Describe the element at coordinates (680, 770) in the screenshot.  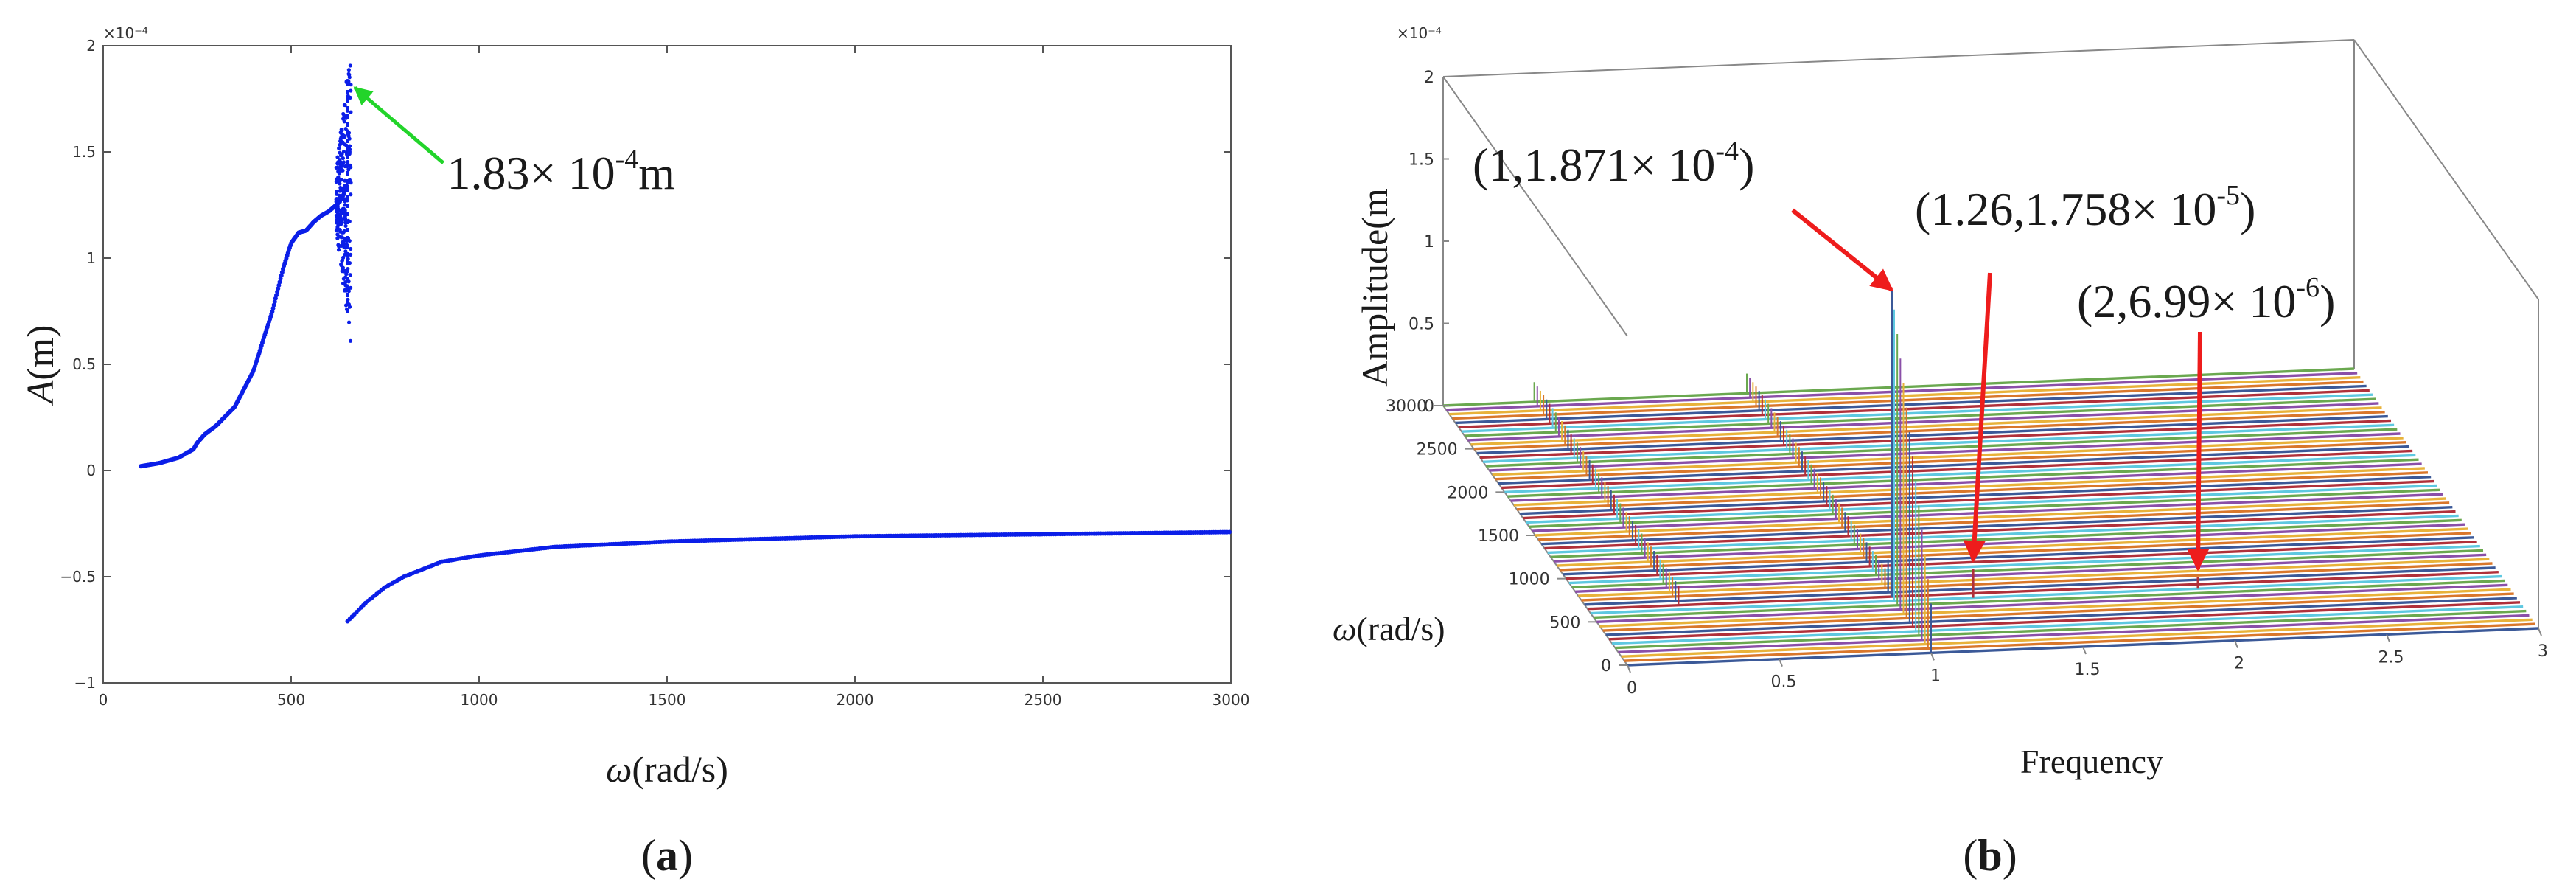
I see `x-axis-unit: (rad/s)` at that location.